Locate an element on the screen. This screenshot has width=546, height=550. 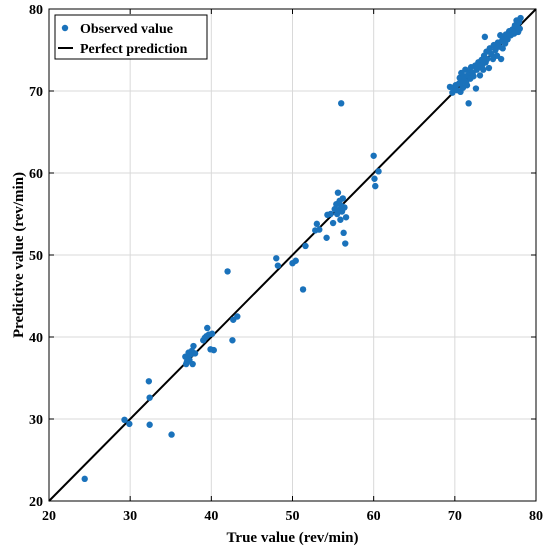
y-tick-label: 60 is located at coordinates (36, 174).